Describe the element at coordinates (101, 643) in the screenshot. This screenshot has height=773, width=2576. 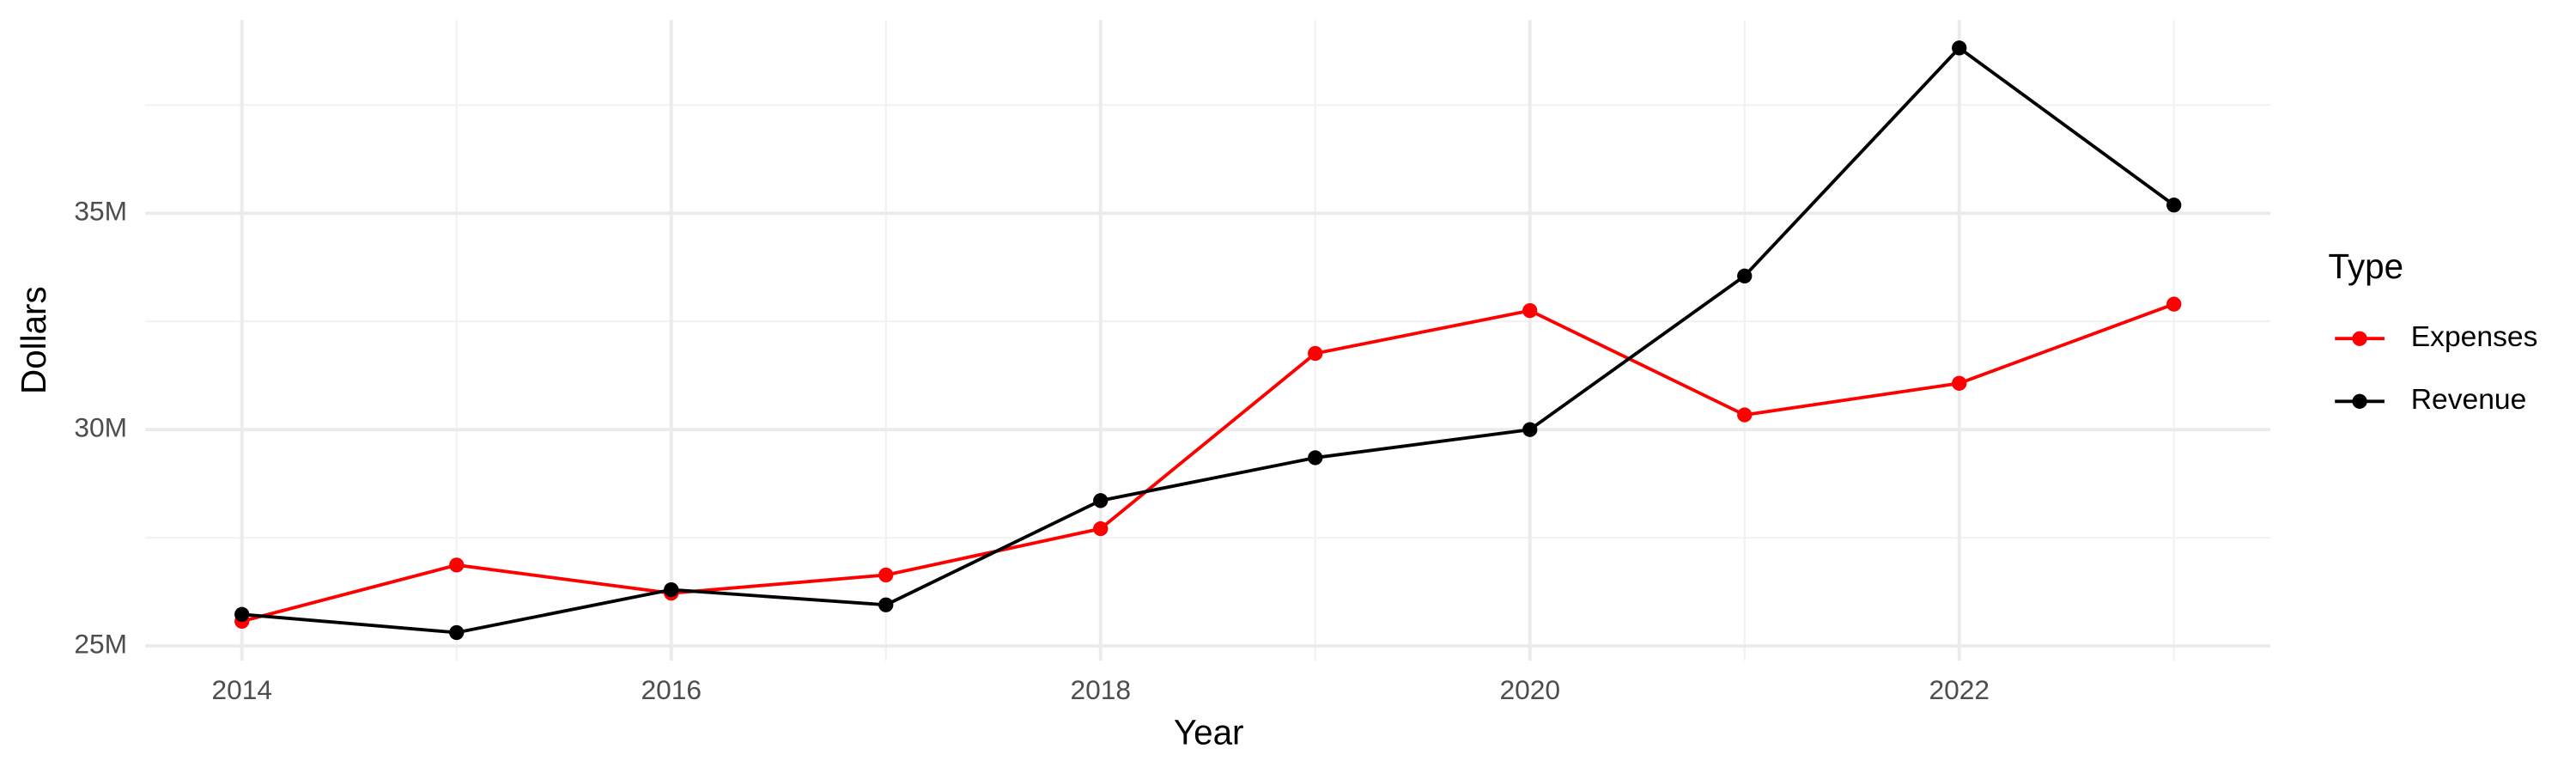
I see `y-tick-label: 25M` at that location.